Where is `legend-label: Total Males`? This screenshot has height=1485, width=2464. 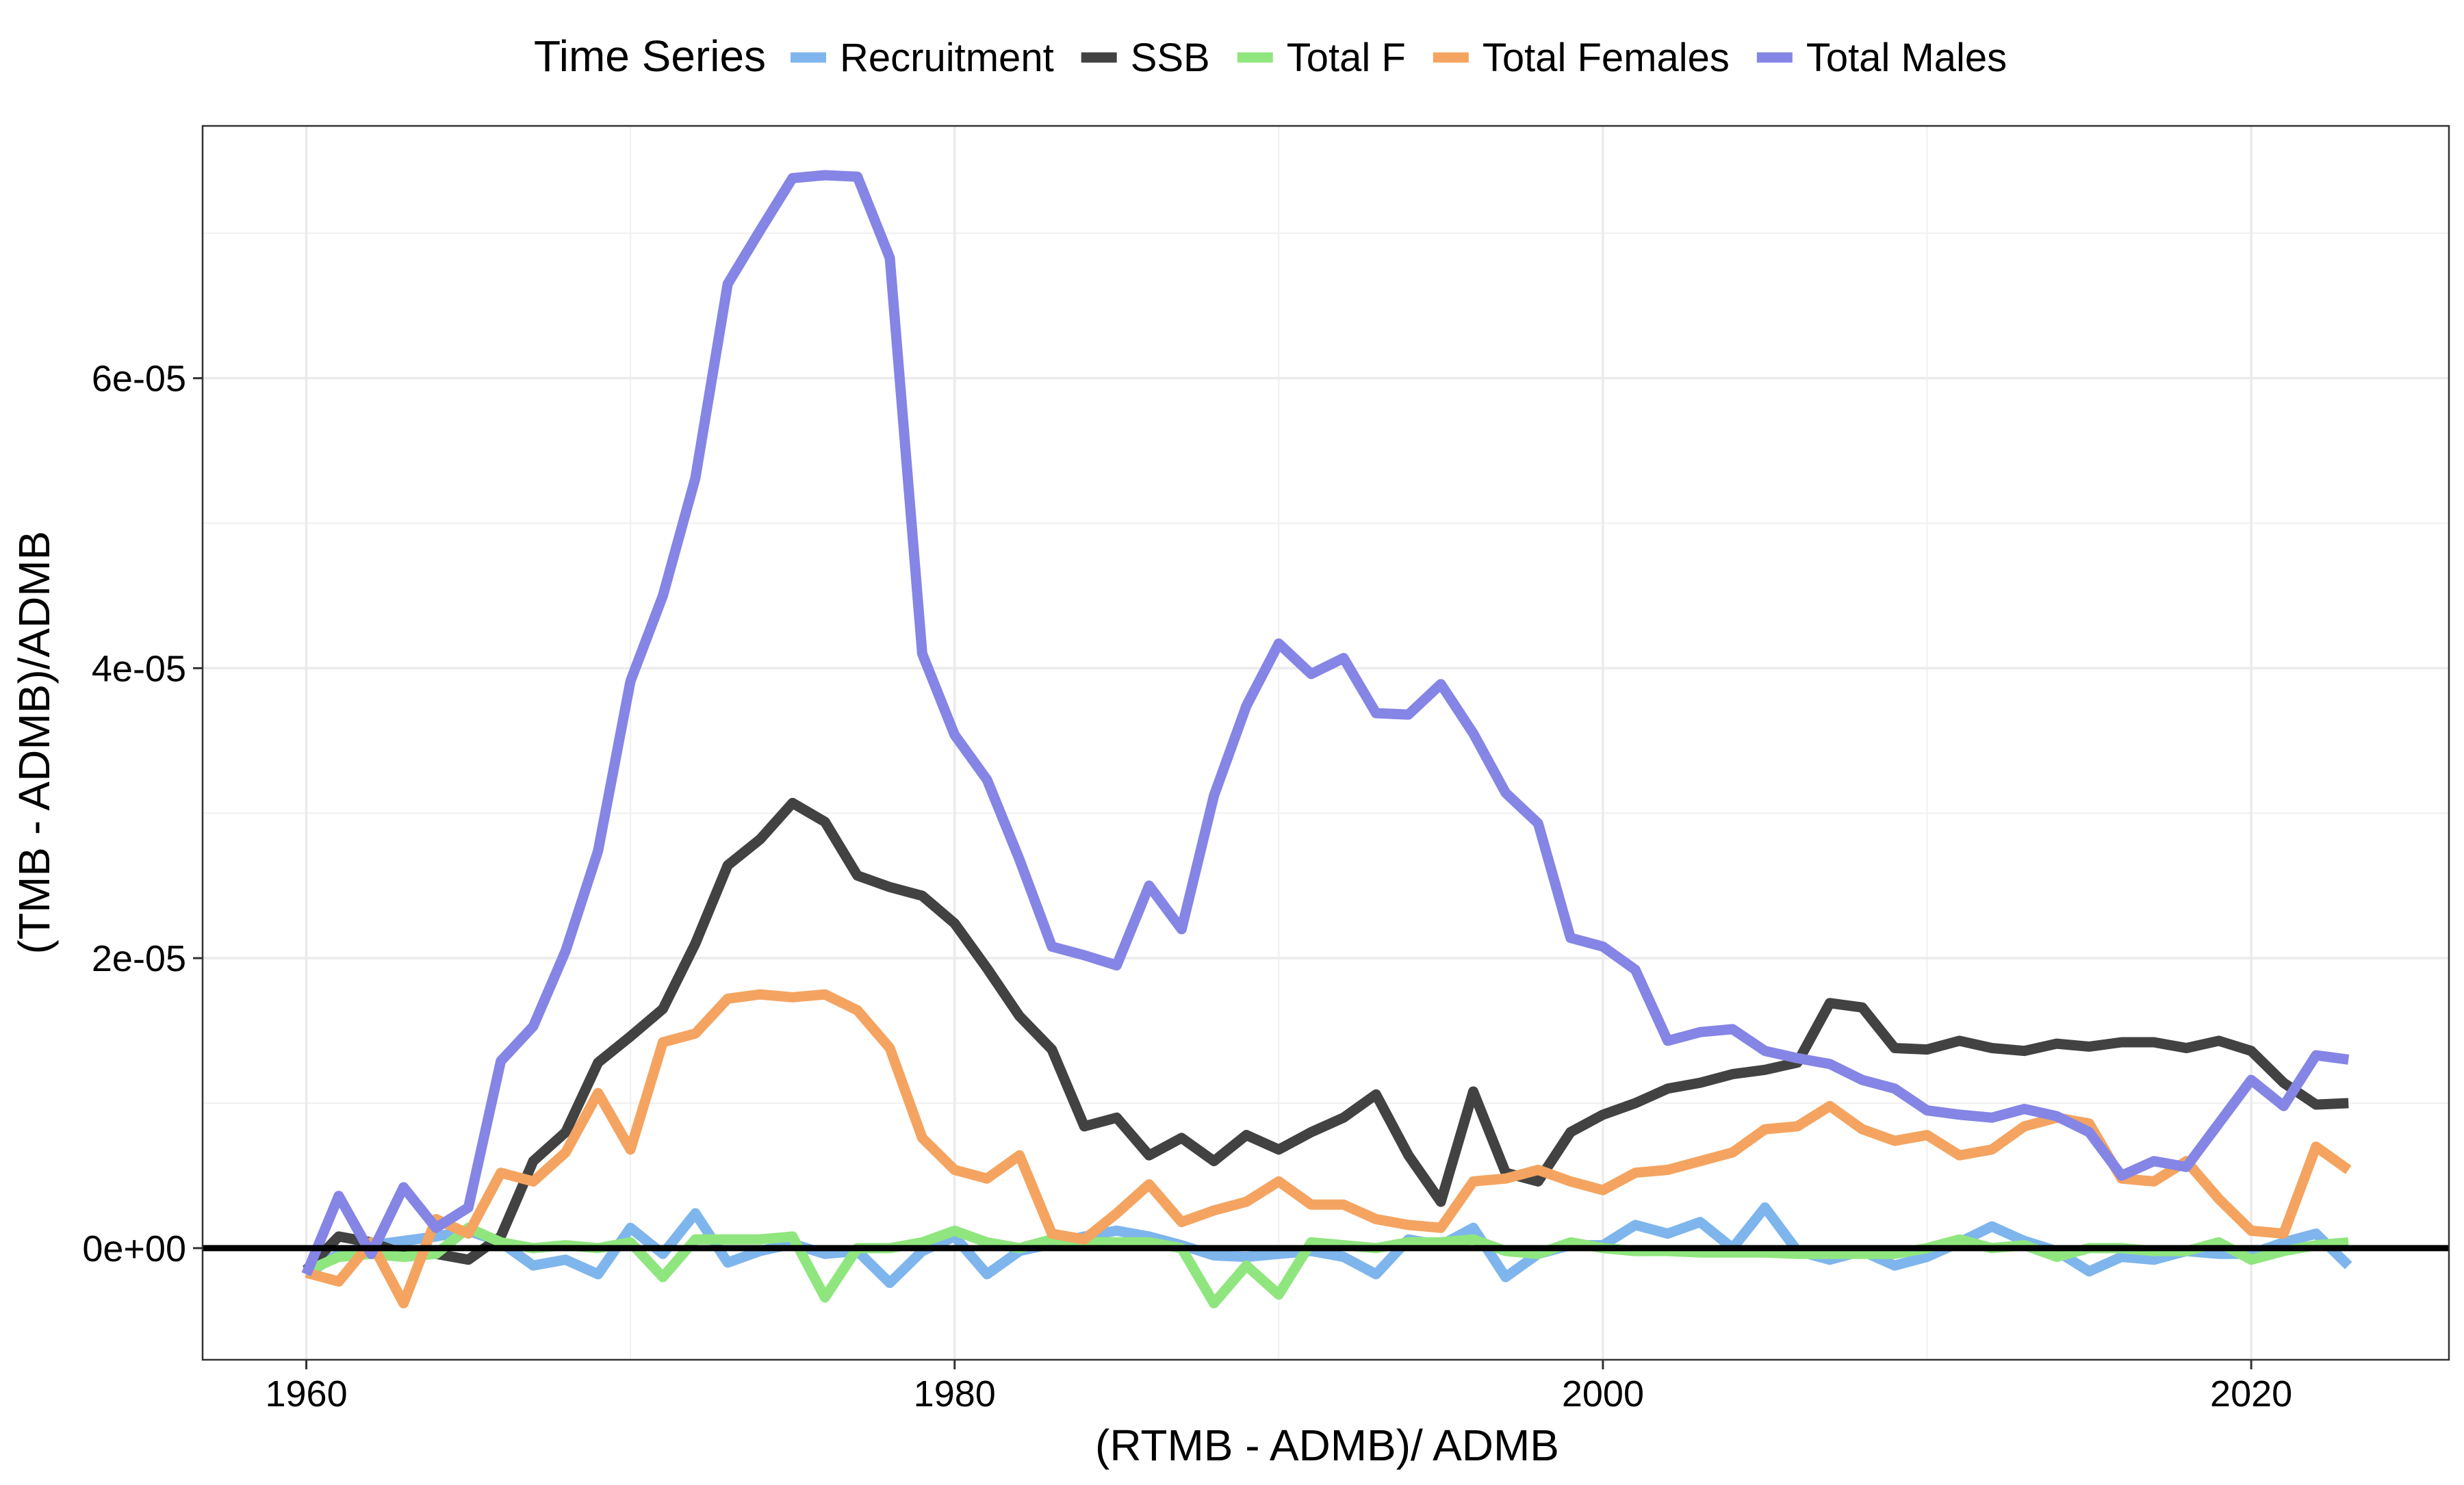
legend-label: Total Males is located at coordinates (1907, 58).